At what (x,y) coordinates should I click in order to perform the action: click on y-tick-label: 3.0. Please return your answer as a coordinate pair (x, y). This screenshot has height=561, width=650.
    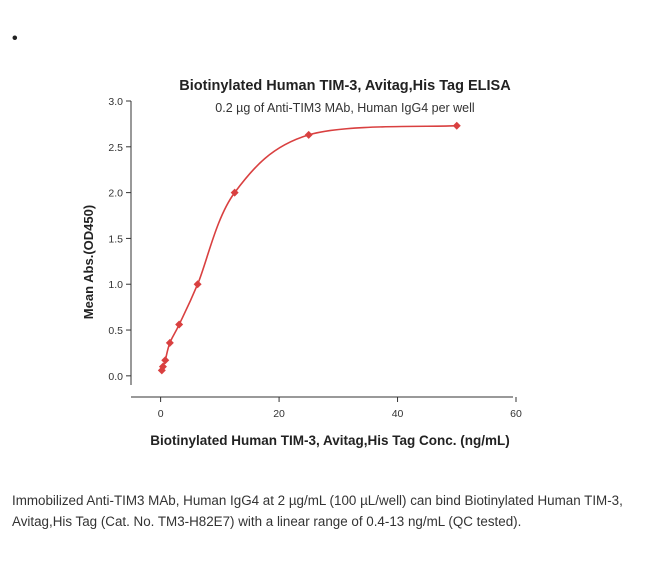
    Looking at the image, I should click on (115, 102).